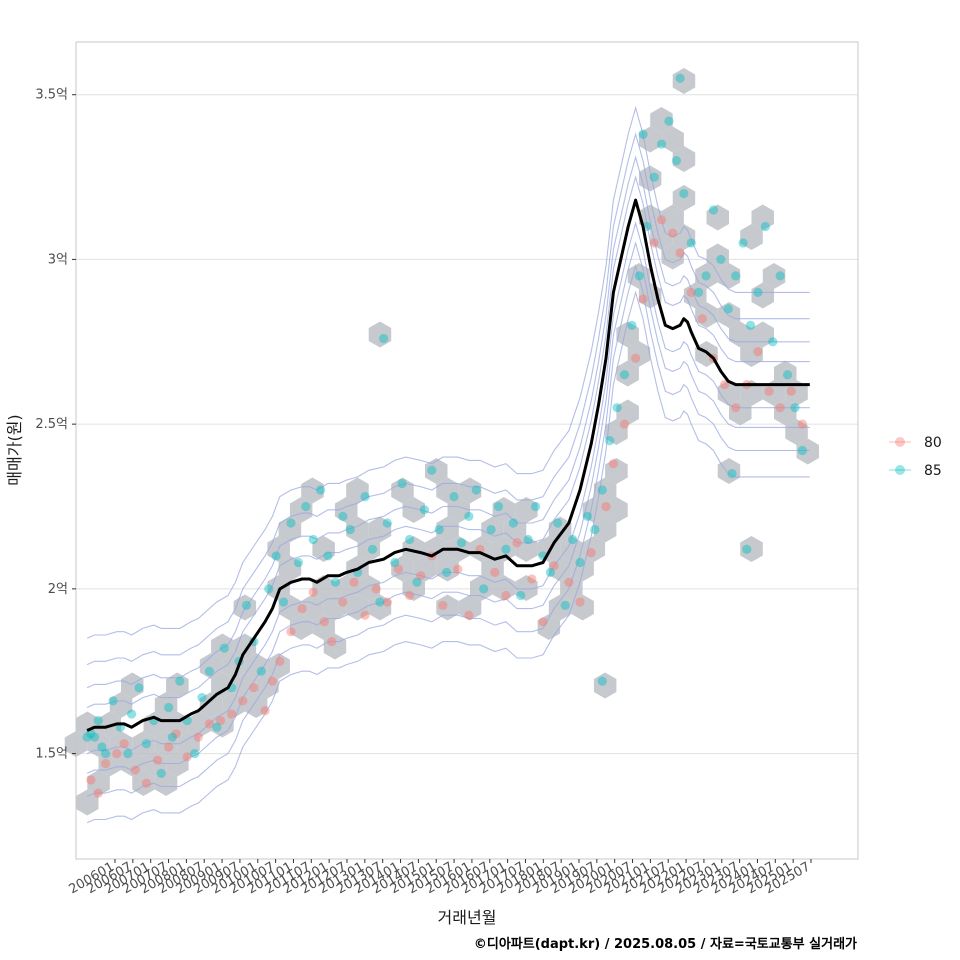  What do you see at coordinates (58, 589) in the screenshot?
I see `y-tick-label-1: 2억` at bounding box center [58, 589].